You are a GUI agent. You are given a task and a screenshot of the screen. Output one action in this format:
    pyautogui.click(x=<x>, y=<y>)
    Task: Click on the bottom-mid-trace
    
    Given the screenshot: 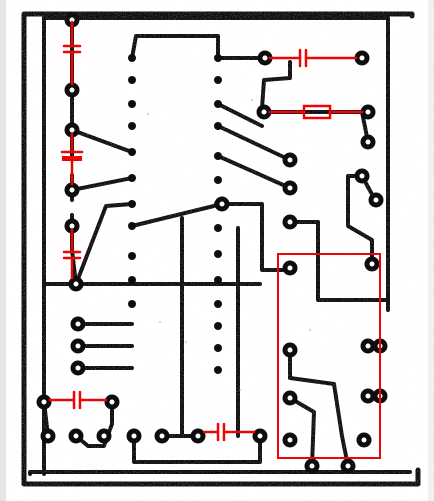 What is the action you would take?
    pyautogui.click(x=197, y=449)
    